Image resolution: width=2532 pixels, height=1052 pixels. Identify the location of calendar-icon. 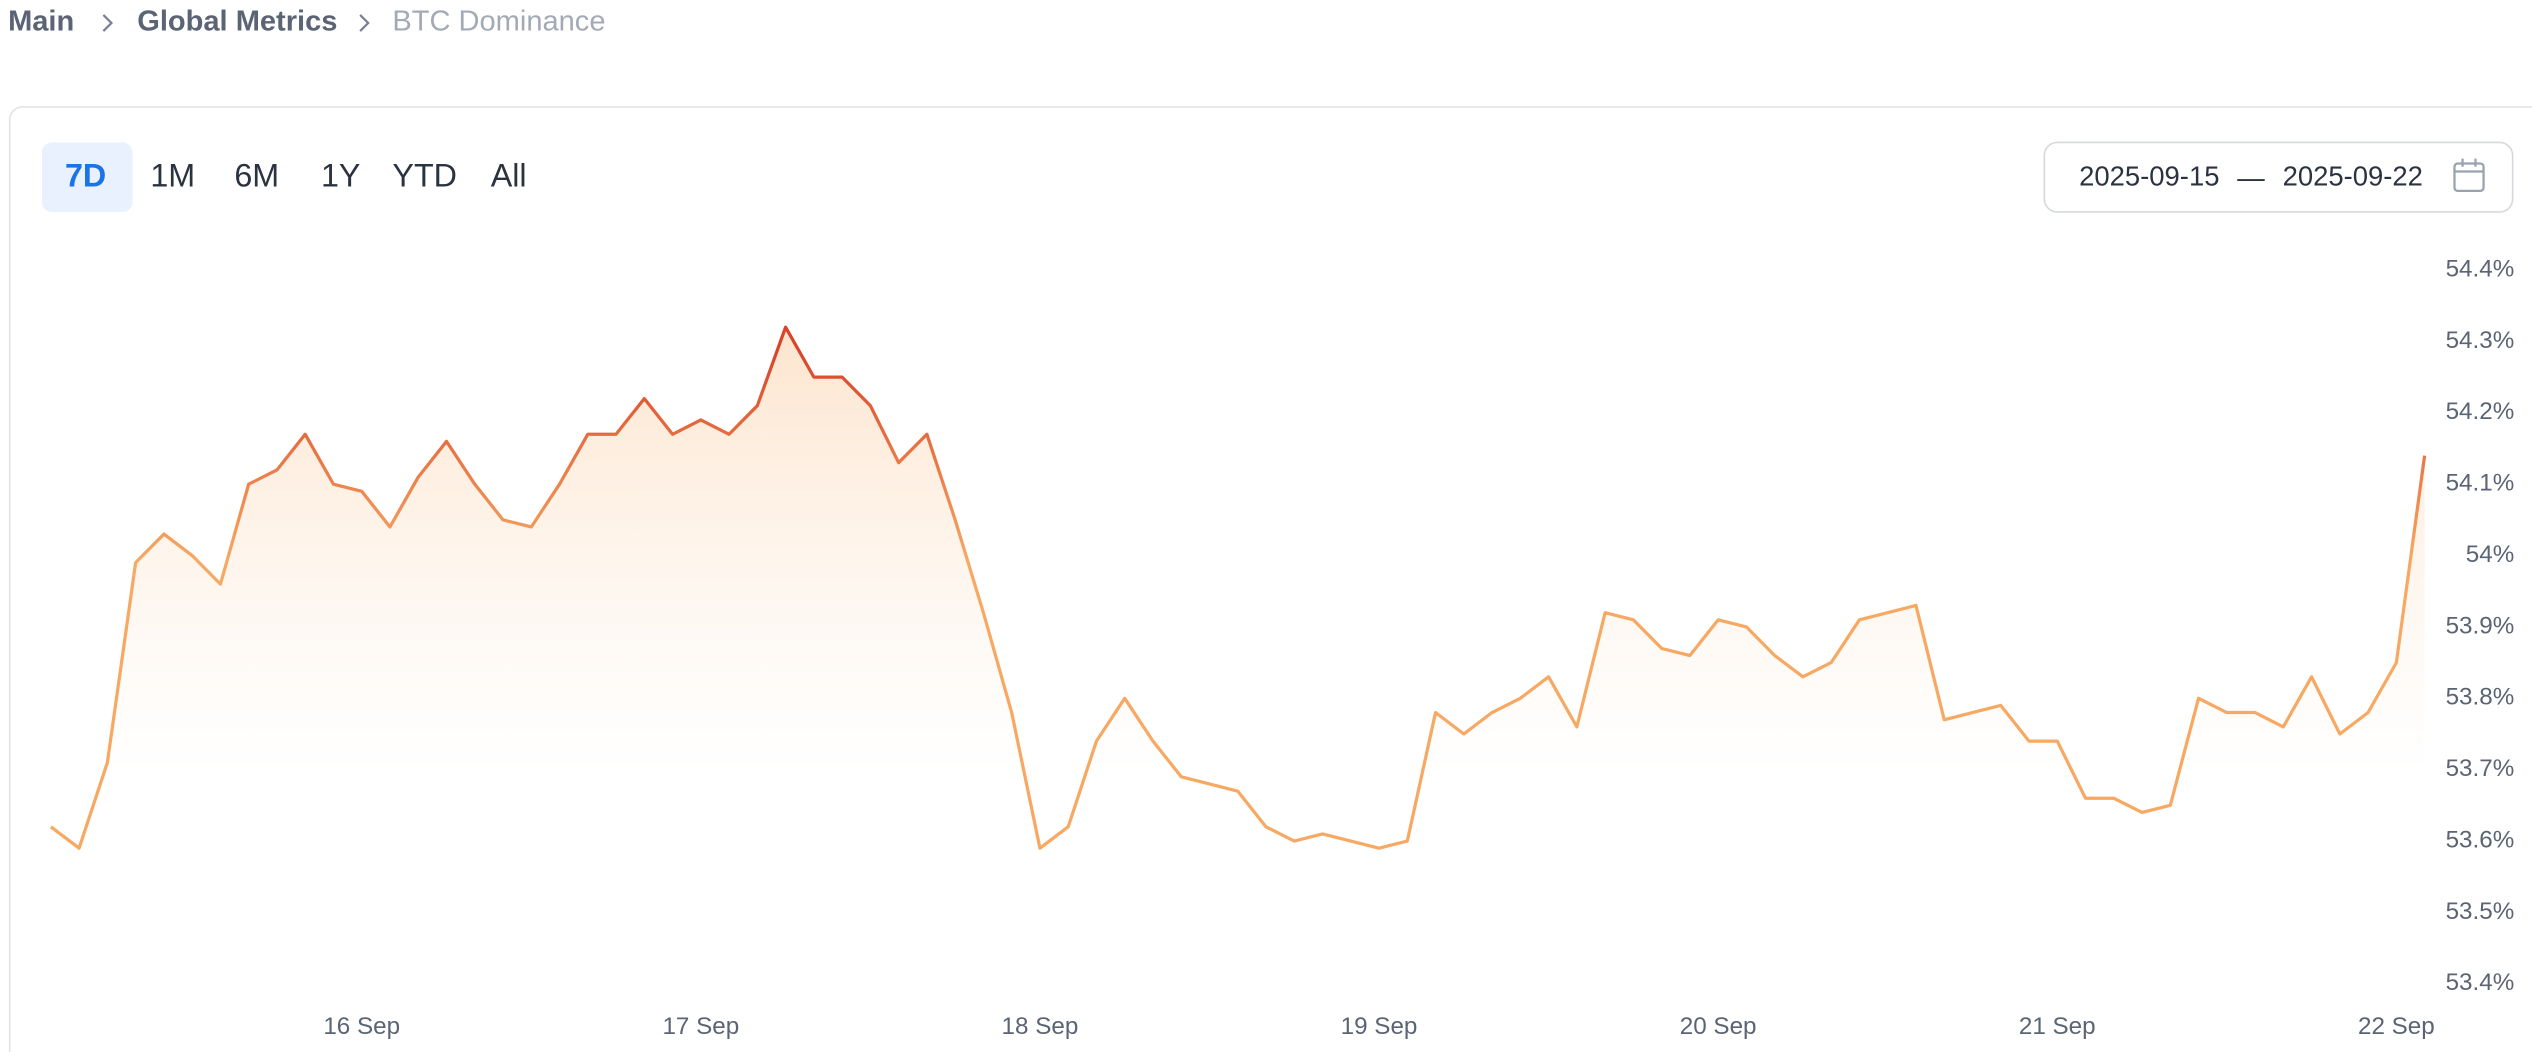
(2469, 175).